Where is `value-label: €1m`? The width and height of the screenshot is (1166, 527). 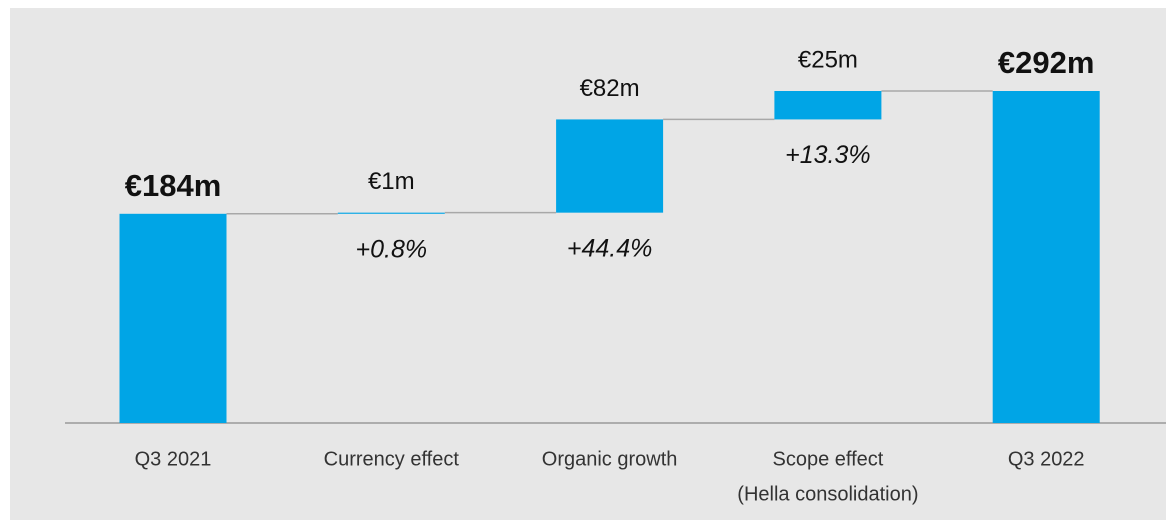 value-label: €1m is located at coordinates (391, 181).